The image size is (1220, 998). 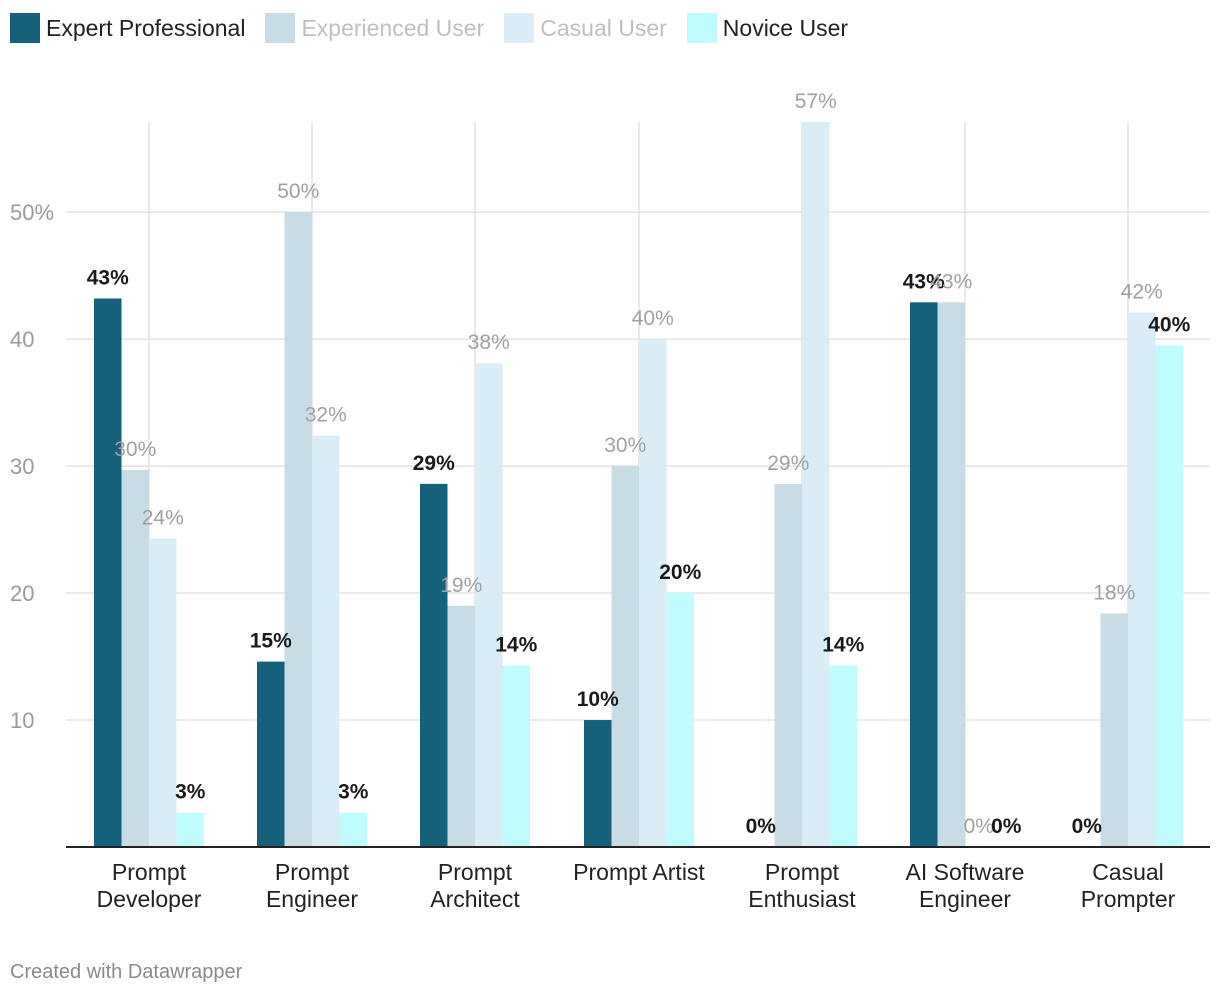 I want to click on y-tick-label: 40, so click(x=22, y=339).